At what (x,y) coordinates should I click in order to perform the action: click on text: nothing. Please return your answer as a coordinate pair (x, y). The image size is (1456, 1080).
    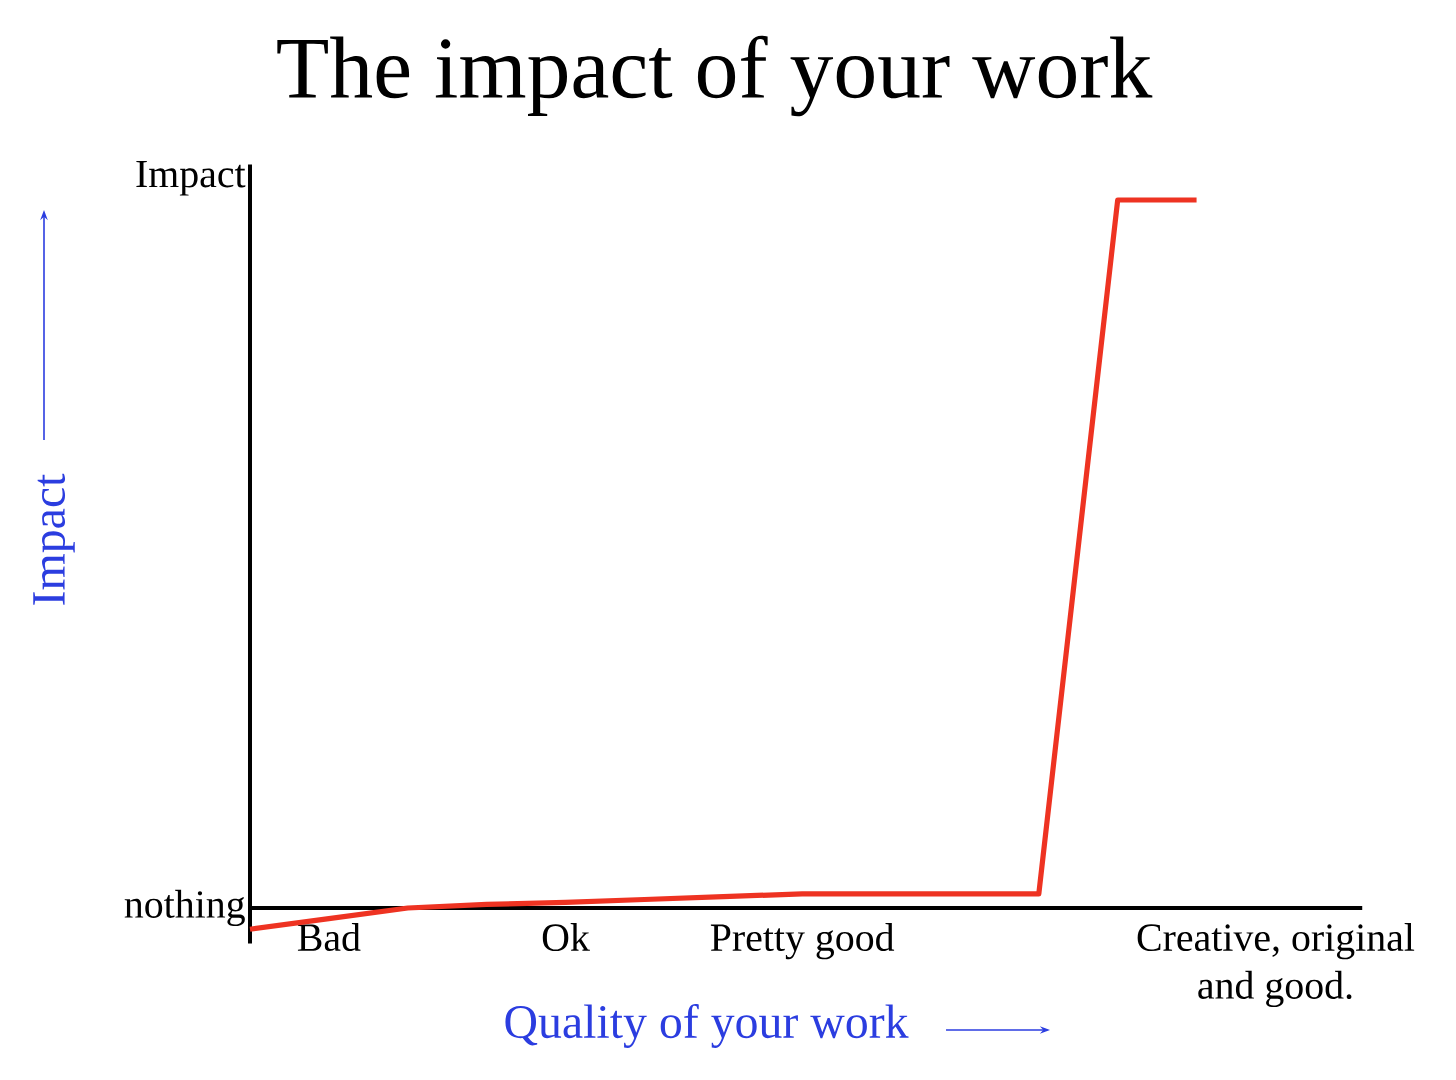
    Looking at the image, I should click on (184, 908).